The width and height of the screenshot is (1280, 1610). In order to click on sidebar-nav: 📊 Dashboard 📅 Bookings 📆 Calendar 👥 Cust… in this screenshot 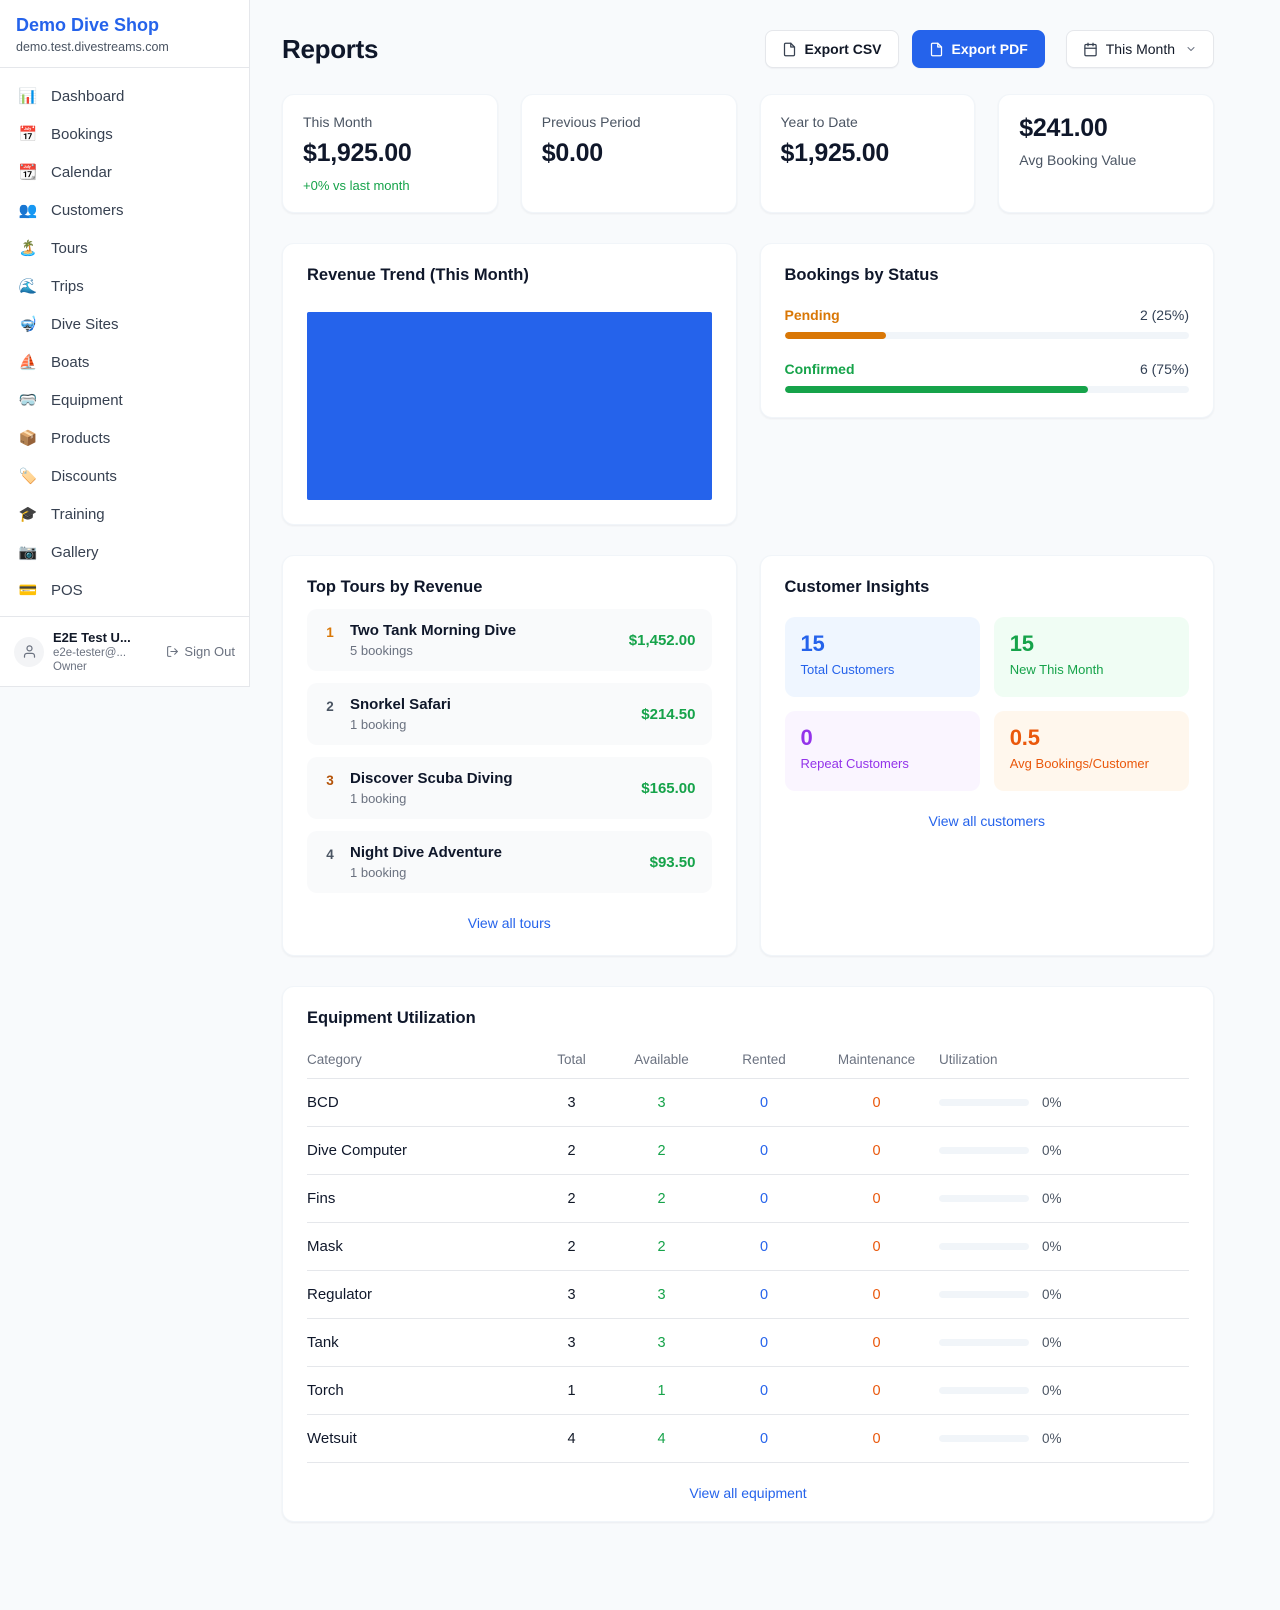, I will do `click(124, 342)`.